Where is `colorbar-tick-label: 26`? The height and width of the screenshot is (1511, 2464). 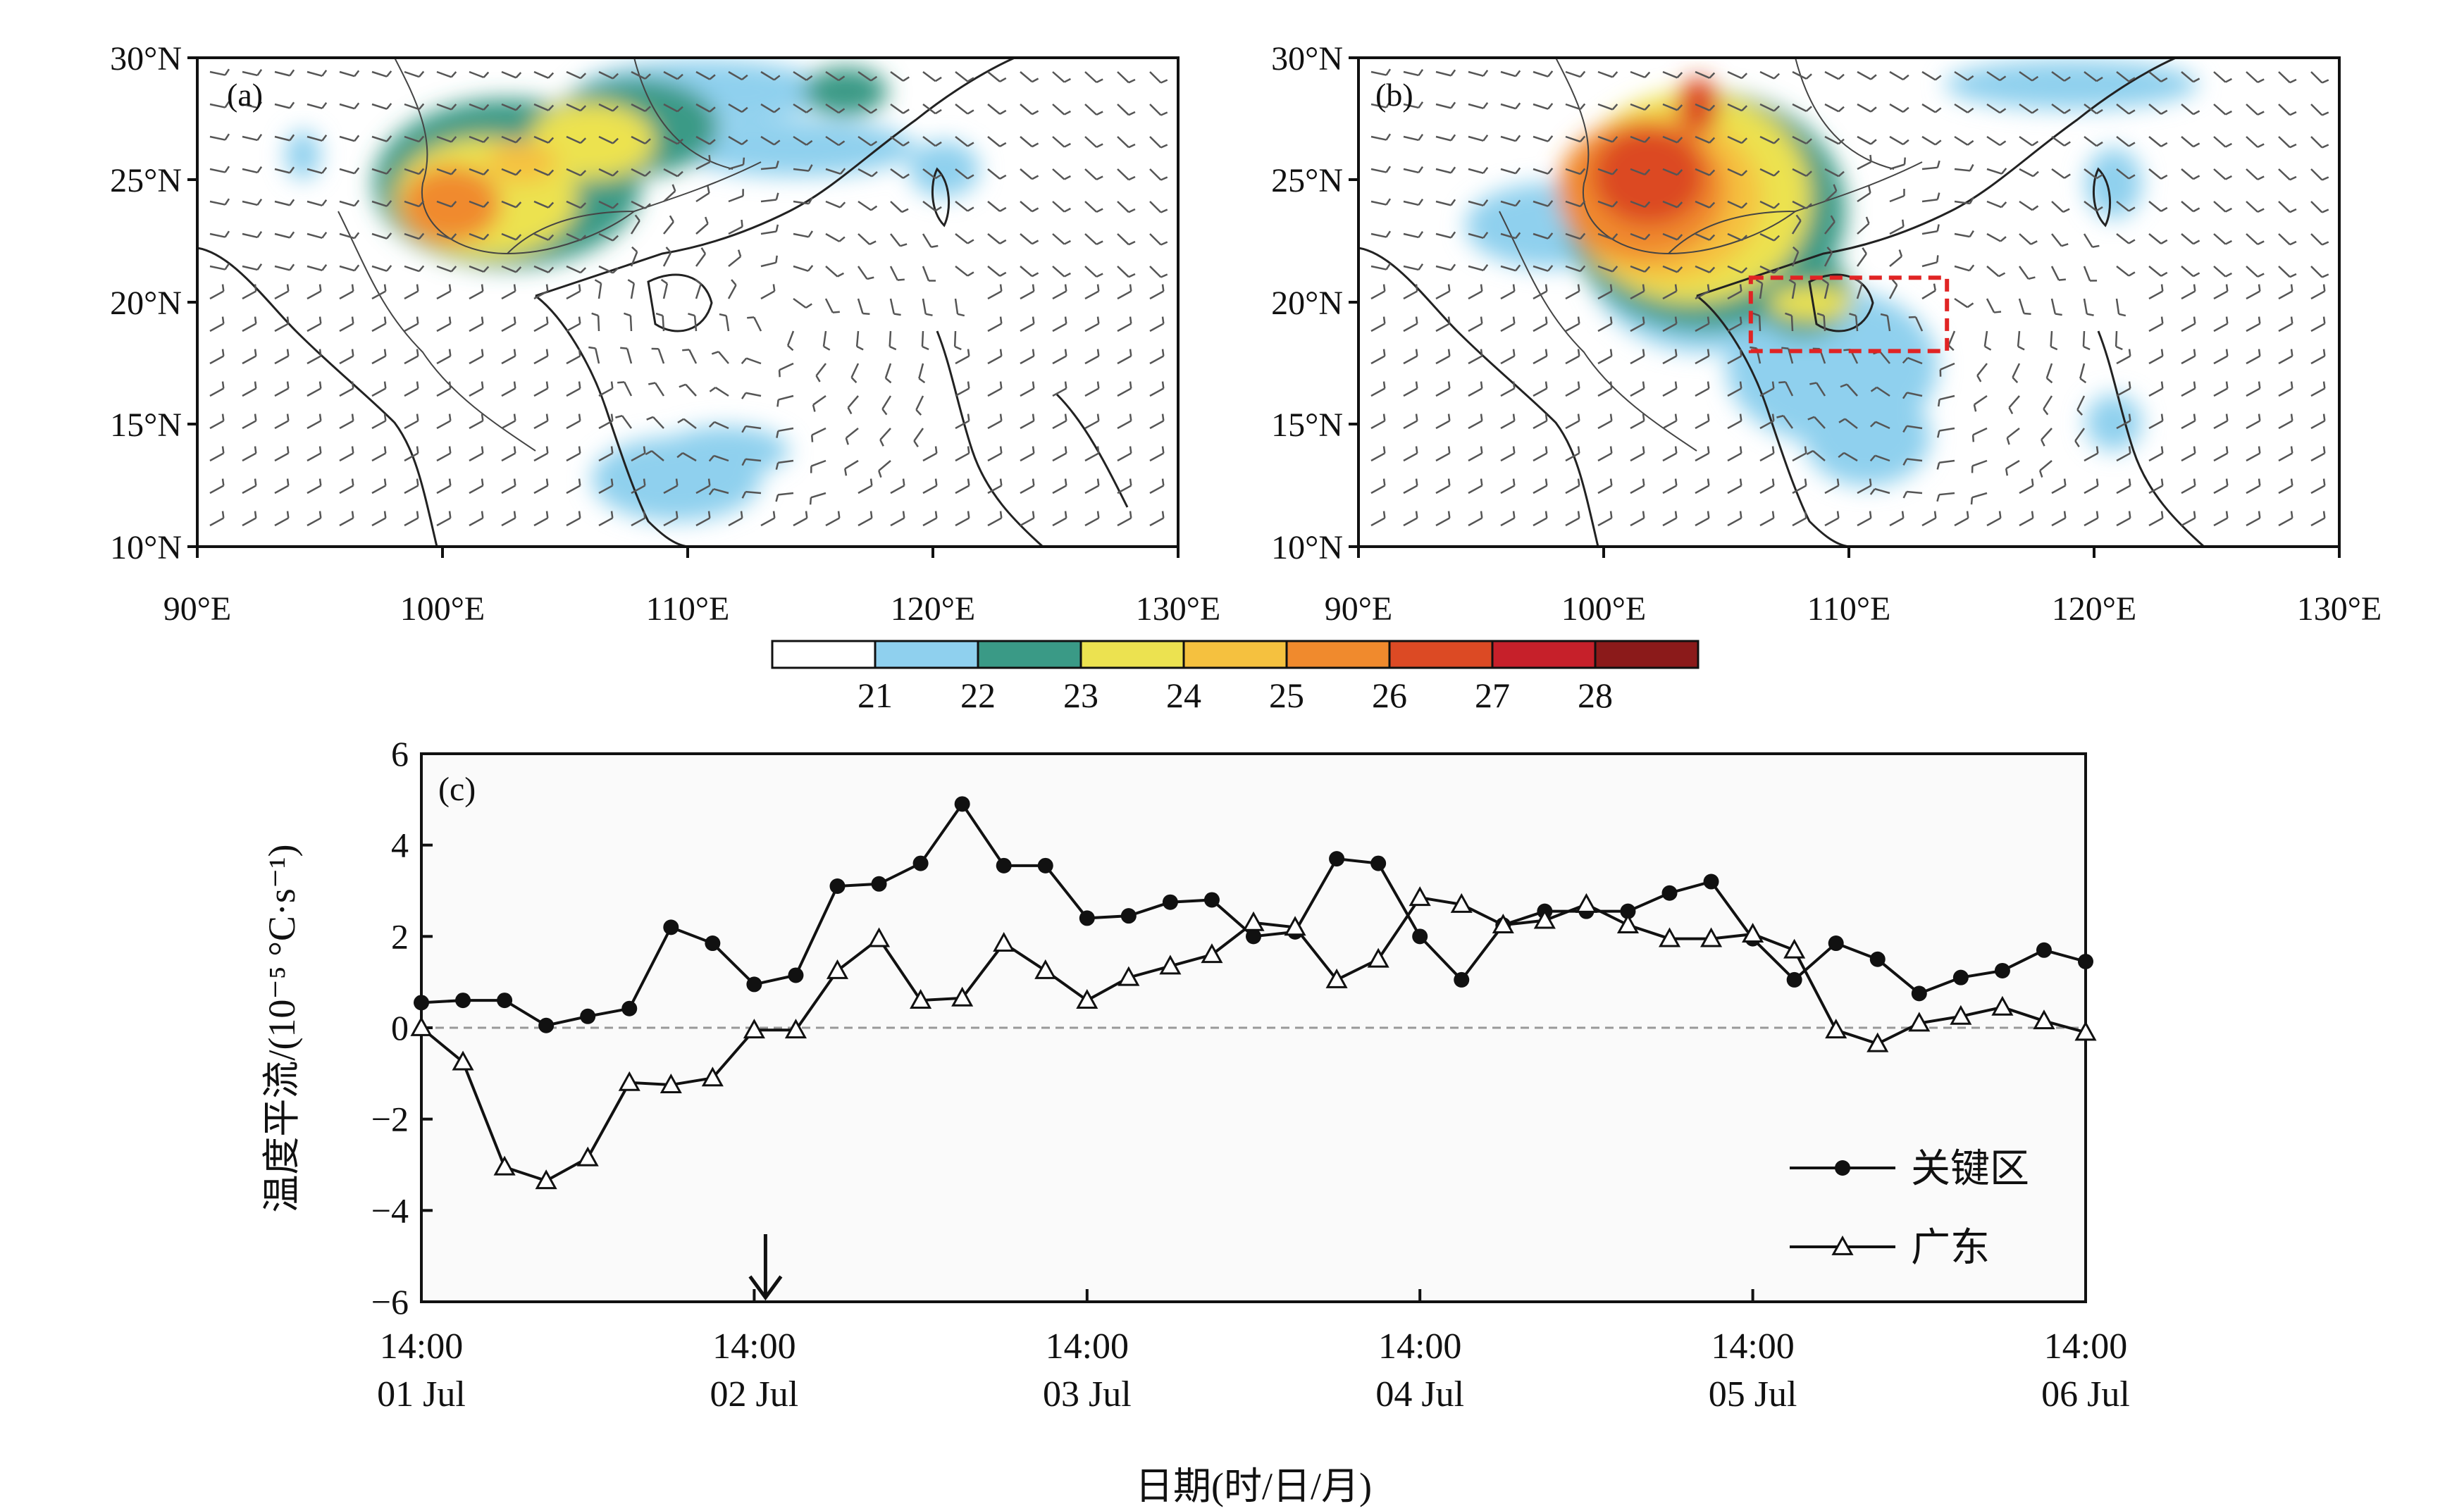 colorbar-tick-label: 26 is located at coordinates (1389, 695).